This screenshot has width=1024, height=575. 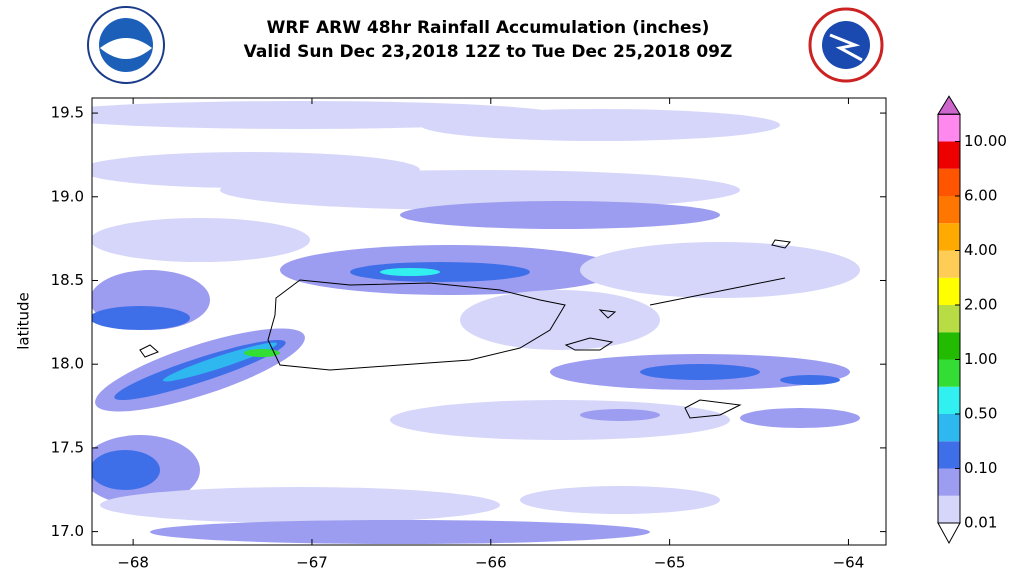 What do you see at coordinates (949, 533) in the screenshot?
I see `colorbar-under` at bounding box center [949, 533].